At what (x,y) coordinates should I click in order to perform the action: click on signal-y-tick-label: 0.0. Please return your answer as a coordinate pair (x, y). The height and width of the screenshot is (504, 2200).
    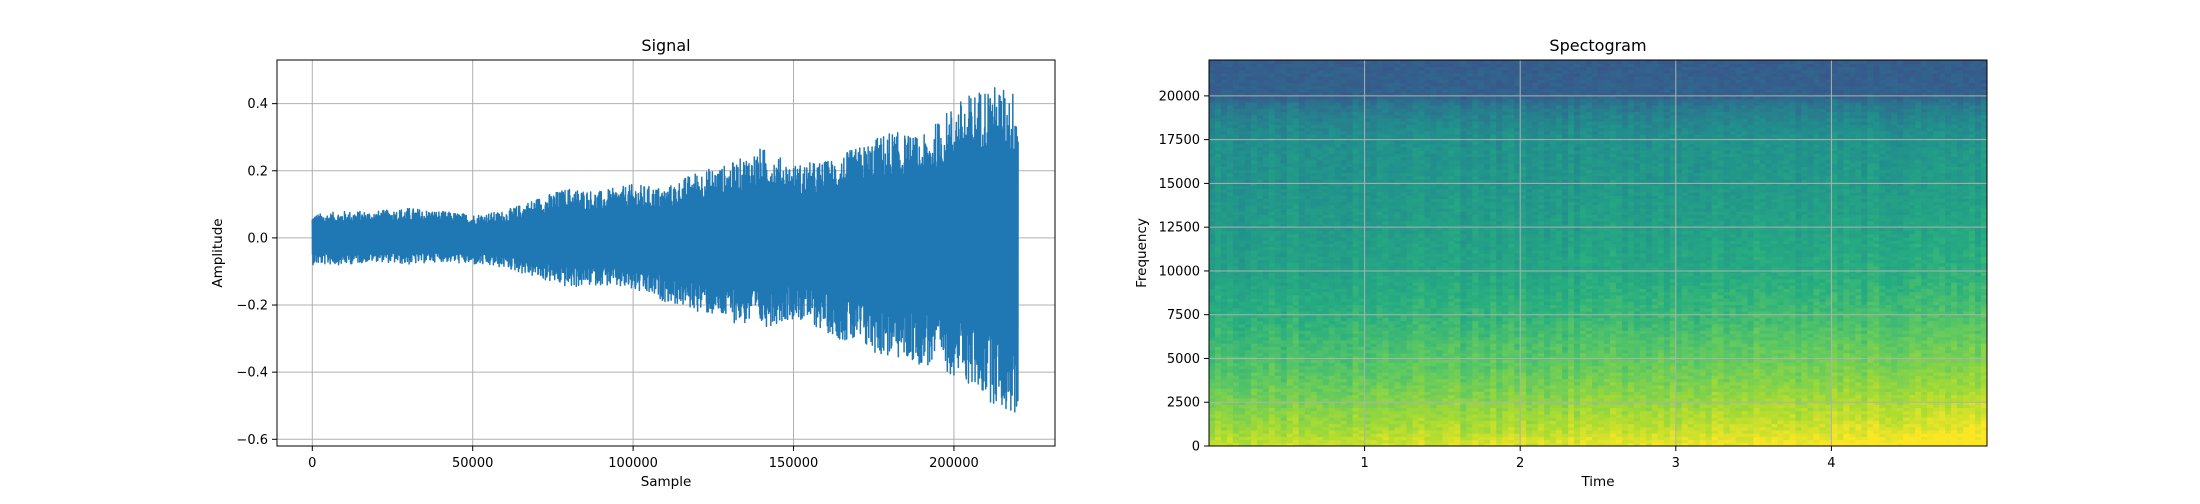
    Looking at the image, I should click on (257, 238).